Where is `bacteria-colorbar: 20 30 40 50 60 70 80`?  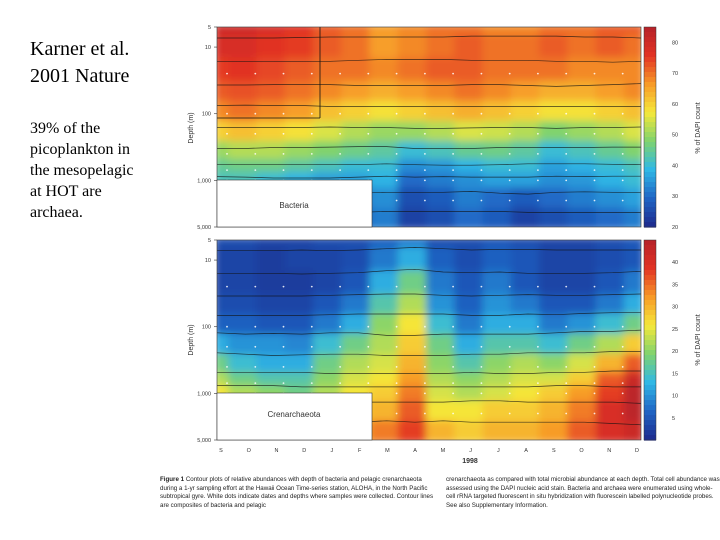
bacteria-colorbar: 20 30 40 50 60 70 80 is located at coordinates (660, 128).